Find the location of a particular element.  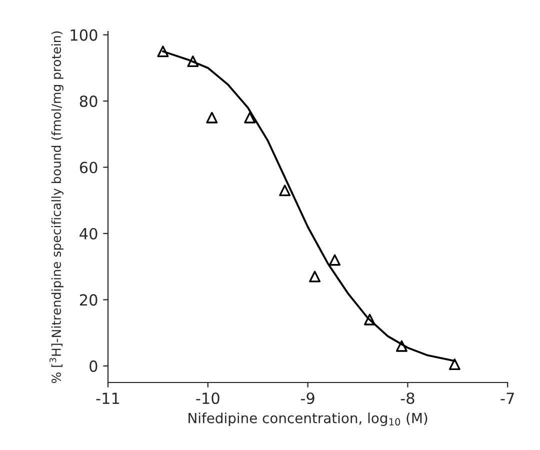

y-tick-label: 80 is located at coordinates (89, 102).